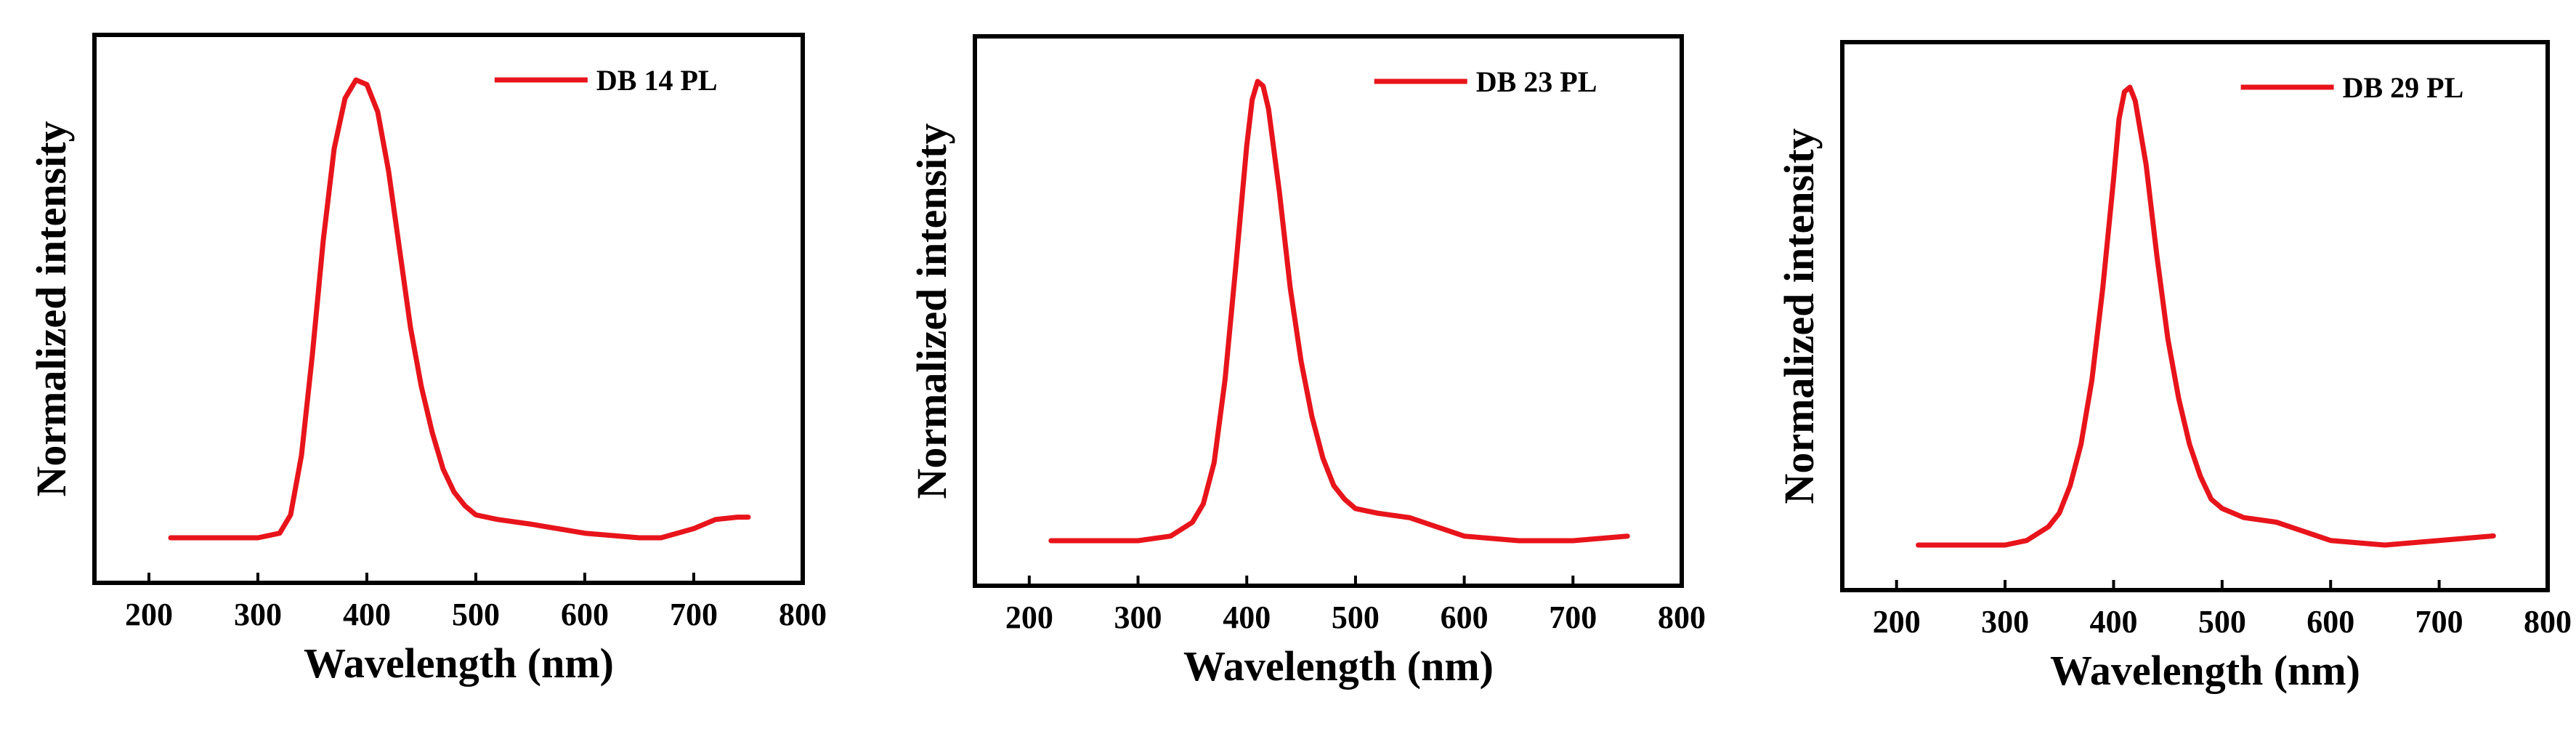 Image resolution: width=2576 pixels, height=742 pixels. I want to click on series-line-db-29-pl, so click(2206, 316).